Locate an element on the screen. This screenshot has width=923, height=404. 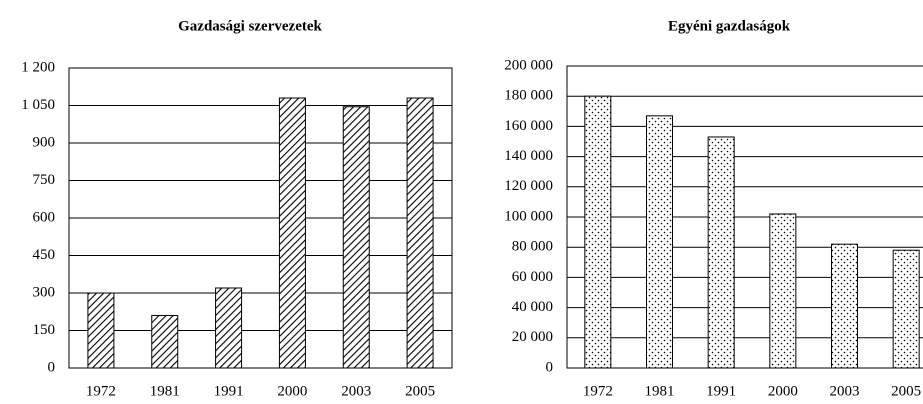
y-tick-label: 180 000 is located at coordinates (528, 96).